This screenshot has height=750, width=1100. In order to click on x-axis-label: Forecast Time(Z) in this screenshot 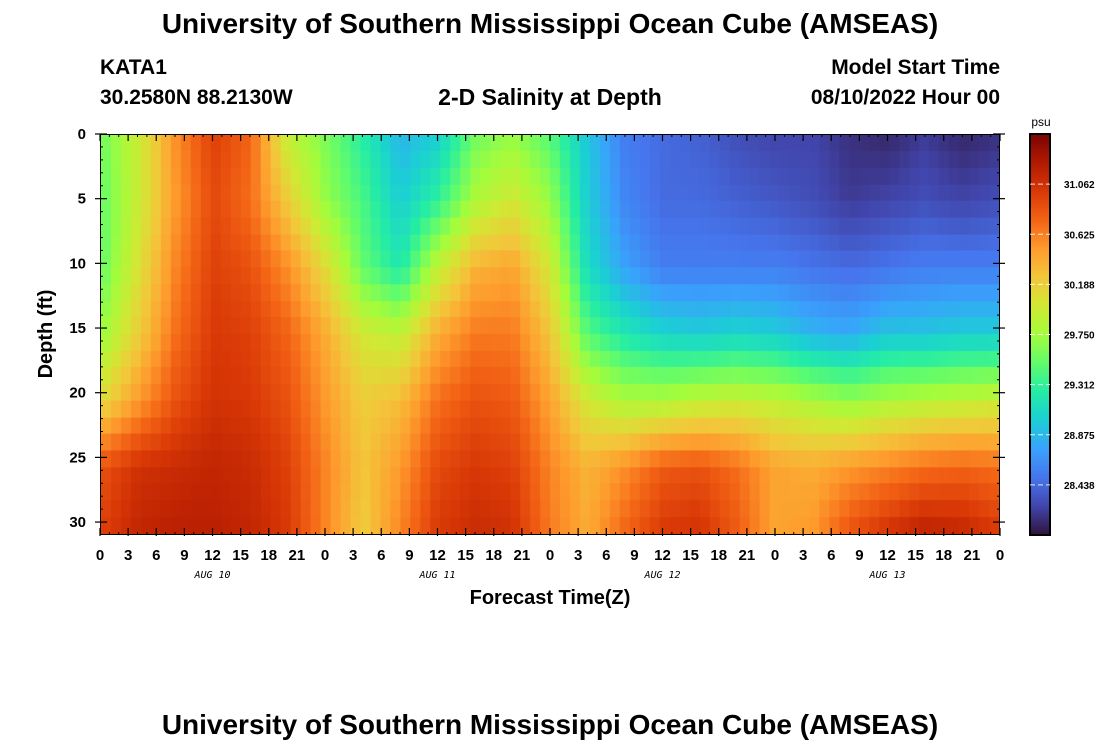, I will do `click(550, 598)`.